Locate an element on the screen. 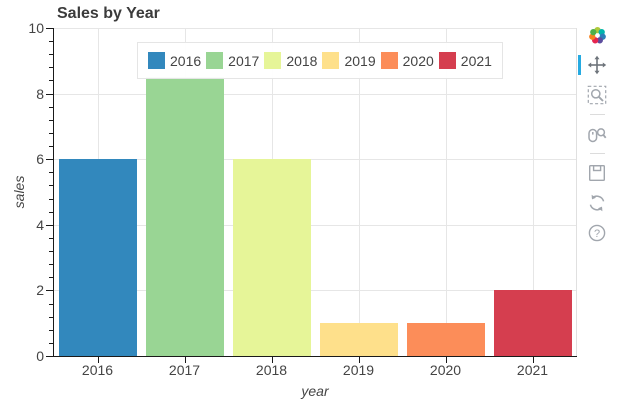  help-icon: ? is located at coordinates (597, 233).